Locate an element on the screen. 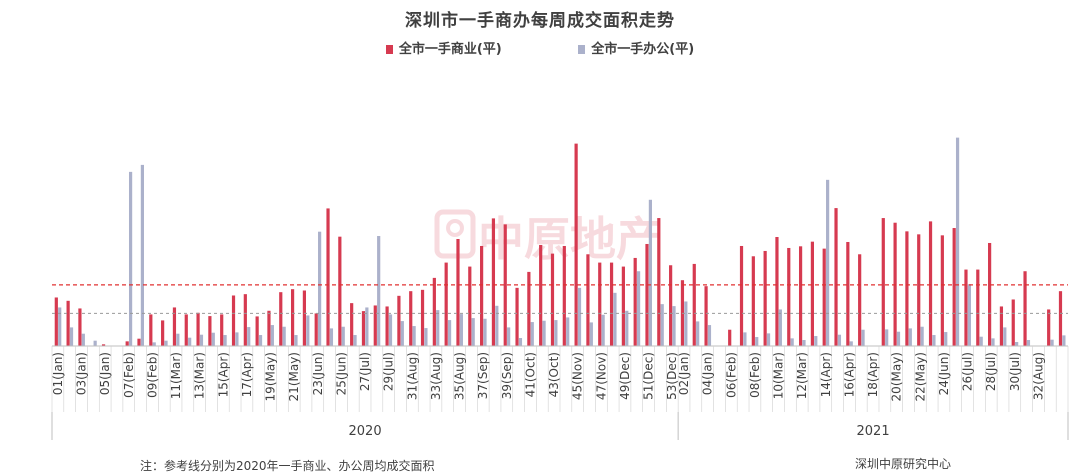 Image resolution: width=1080 pixels, height=475 pixels. x-tick-label: 37(Sep) is located at coordinates (483, 375).